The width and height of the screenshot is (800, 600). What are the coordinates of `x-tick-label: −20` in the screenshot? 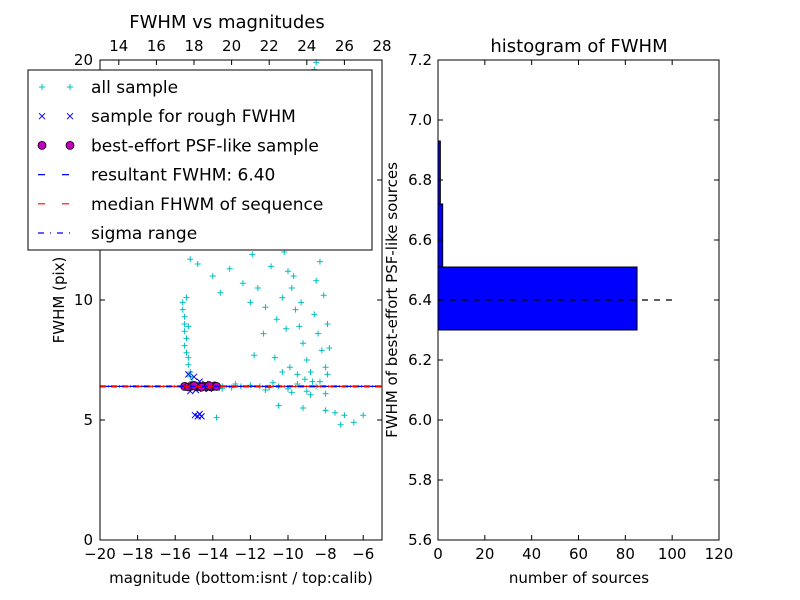 It's located at (100, 554).